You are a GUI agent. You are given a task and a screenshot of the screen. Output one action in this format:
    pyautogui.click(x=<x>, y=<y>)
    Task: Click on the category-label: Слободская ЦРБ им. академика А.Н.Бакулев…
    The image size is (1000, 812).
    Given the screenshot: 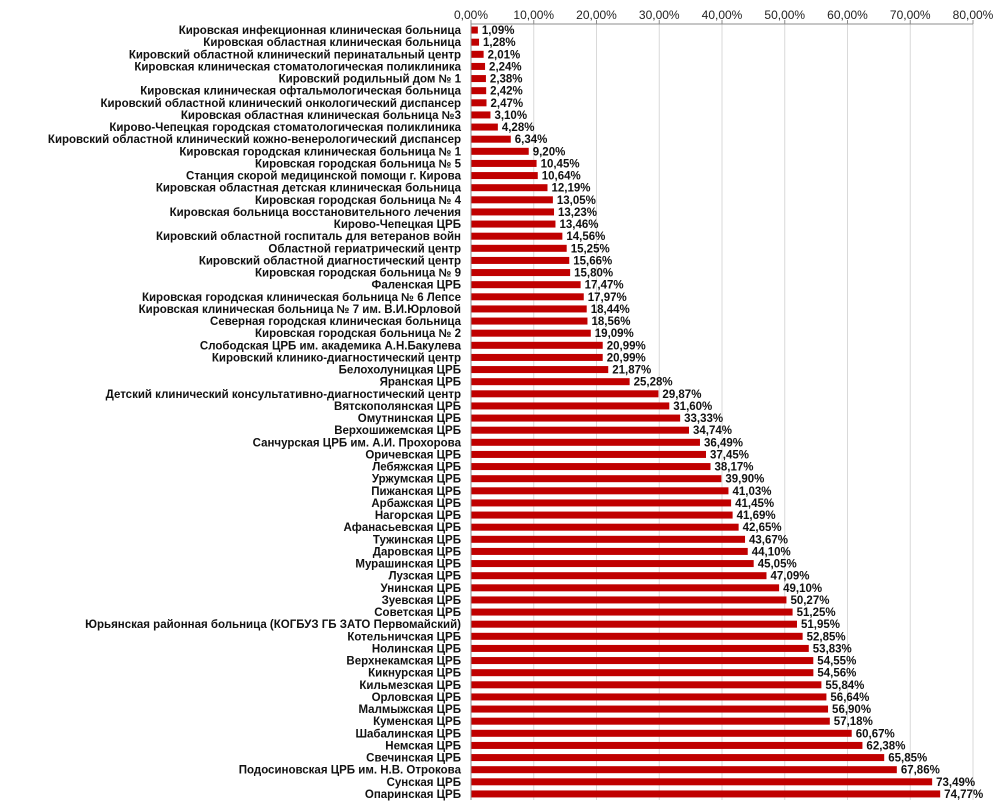 What is the action you would take?
    pyautogui.click(x=331, y=346)
    